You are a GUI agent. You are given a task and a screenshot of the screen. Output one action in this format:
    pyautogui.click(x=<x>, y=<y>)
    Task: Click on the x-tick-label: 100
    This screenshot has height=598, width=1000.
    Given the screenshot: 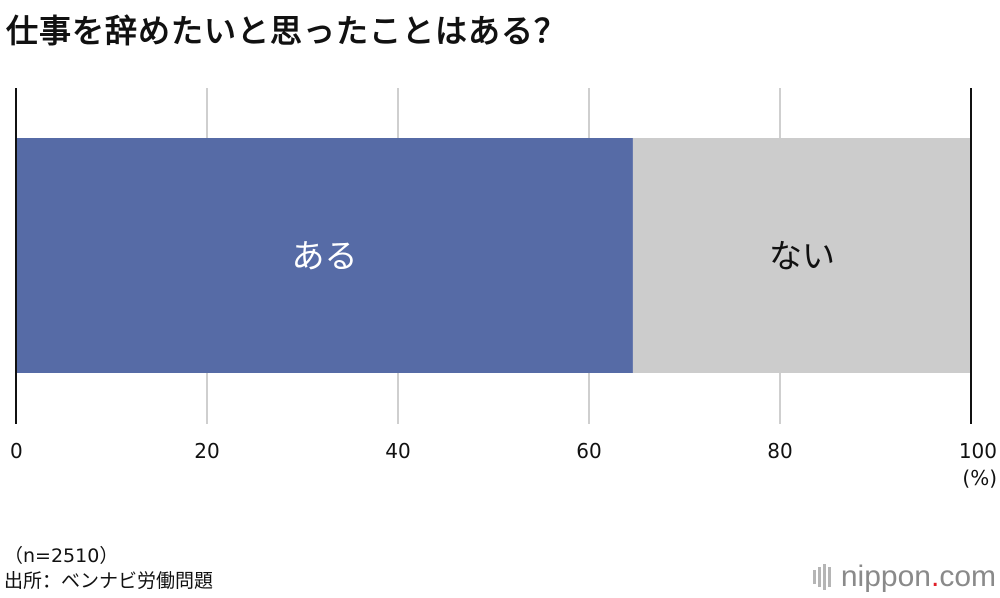 What is the action you would take?
    pyautogui.click(x=978, y=451)
    